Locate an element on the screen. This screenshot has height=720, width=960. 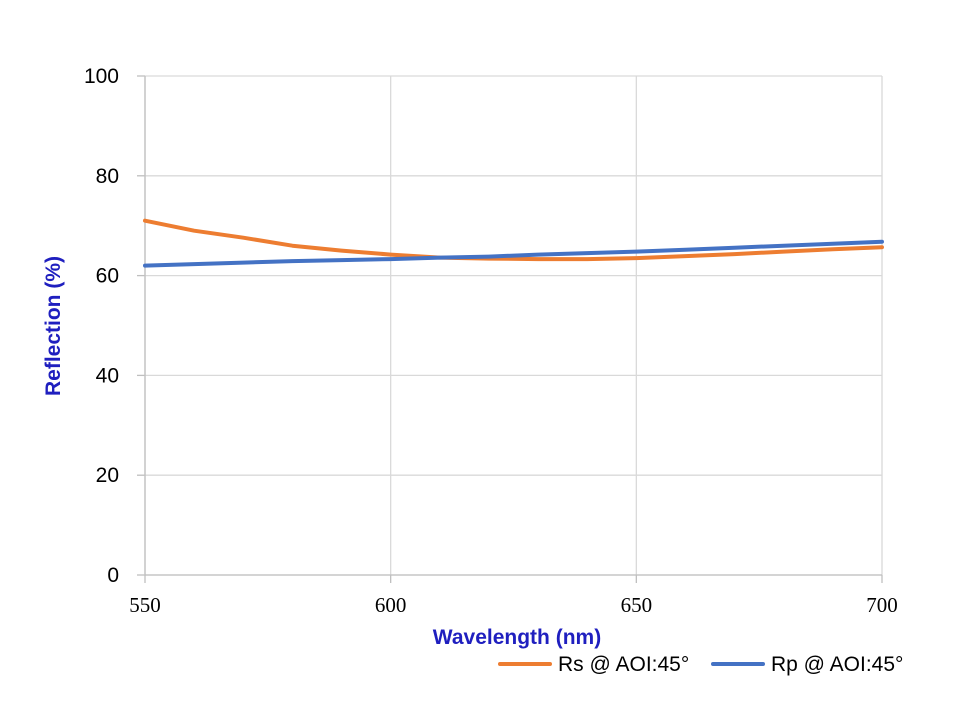
x-tick-labels: 550 600 650 700 is located at coordinates (513, 605).